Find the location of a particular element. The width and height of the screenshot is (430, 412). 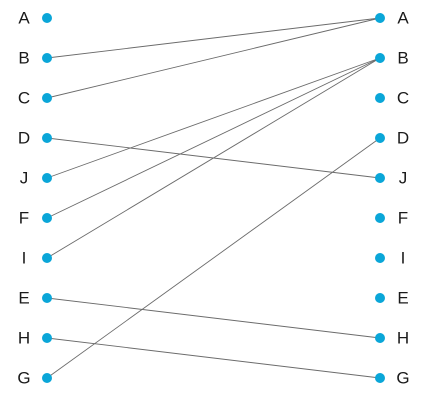

left-node-c: C is located at coordinates (35, 98).